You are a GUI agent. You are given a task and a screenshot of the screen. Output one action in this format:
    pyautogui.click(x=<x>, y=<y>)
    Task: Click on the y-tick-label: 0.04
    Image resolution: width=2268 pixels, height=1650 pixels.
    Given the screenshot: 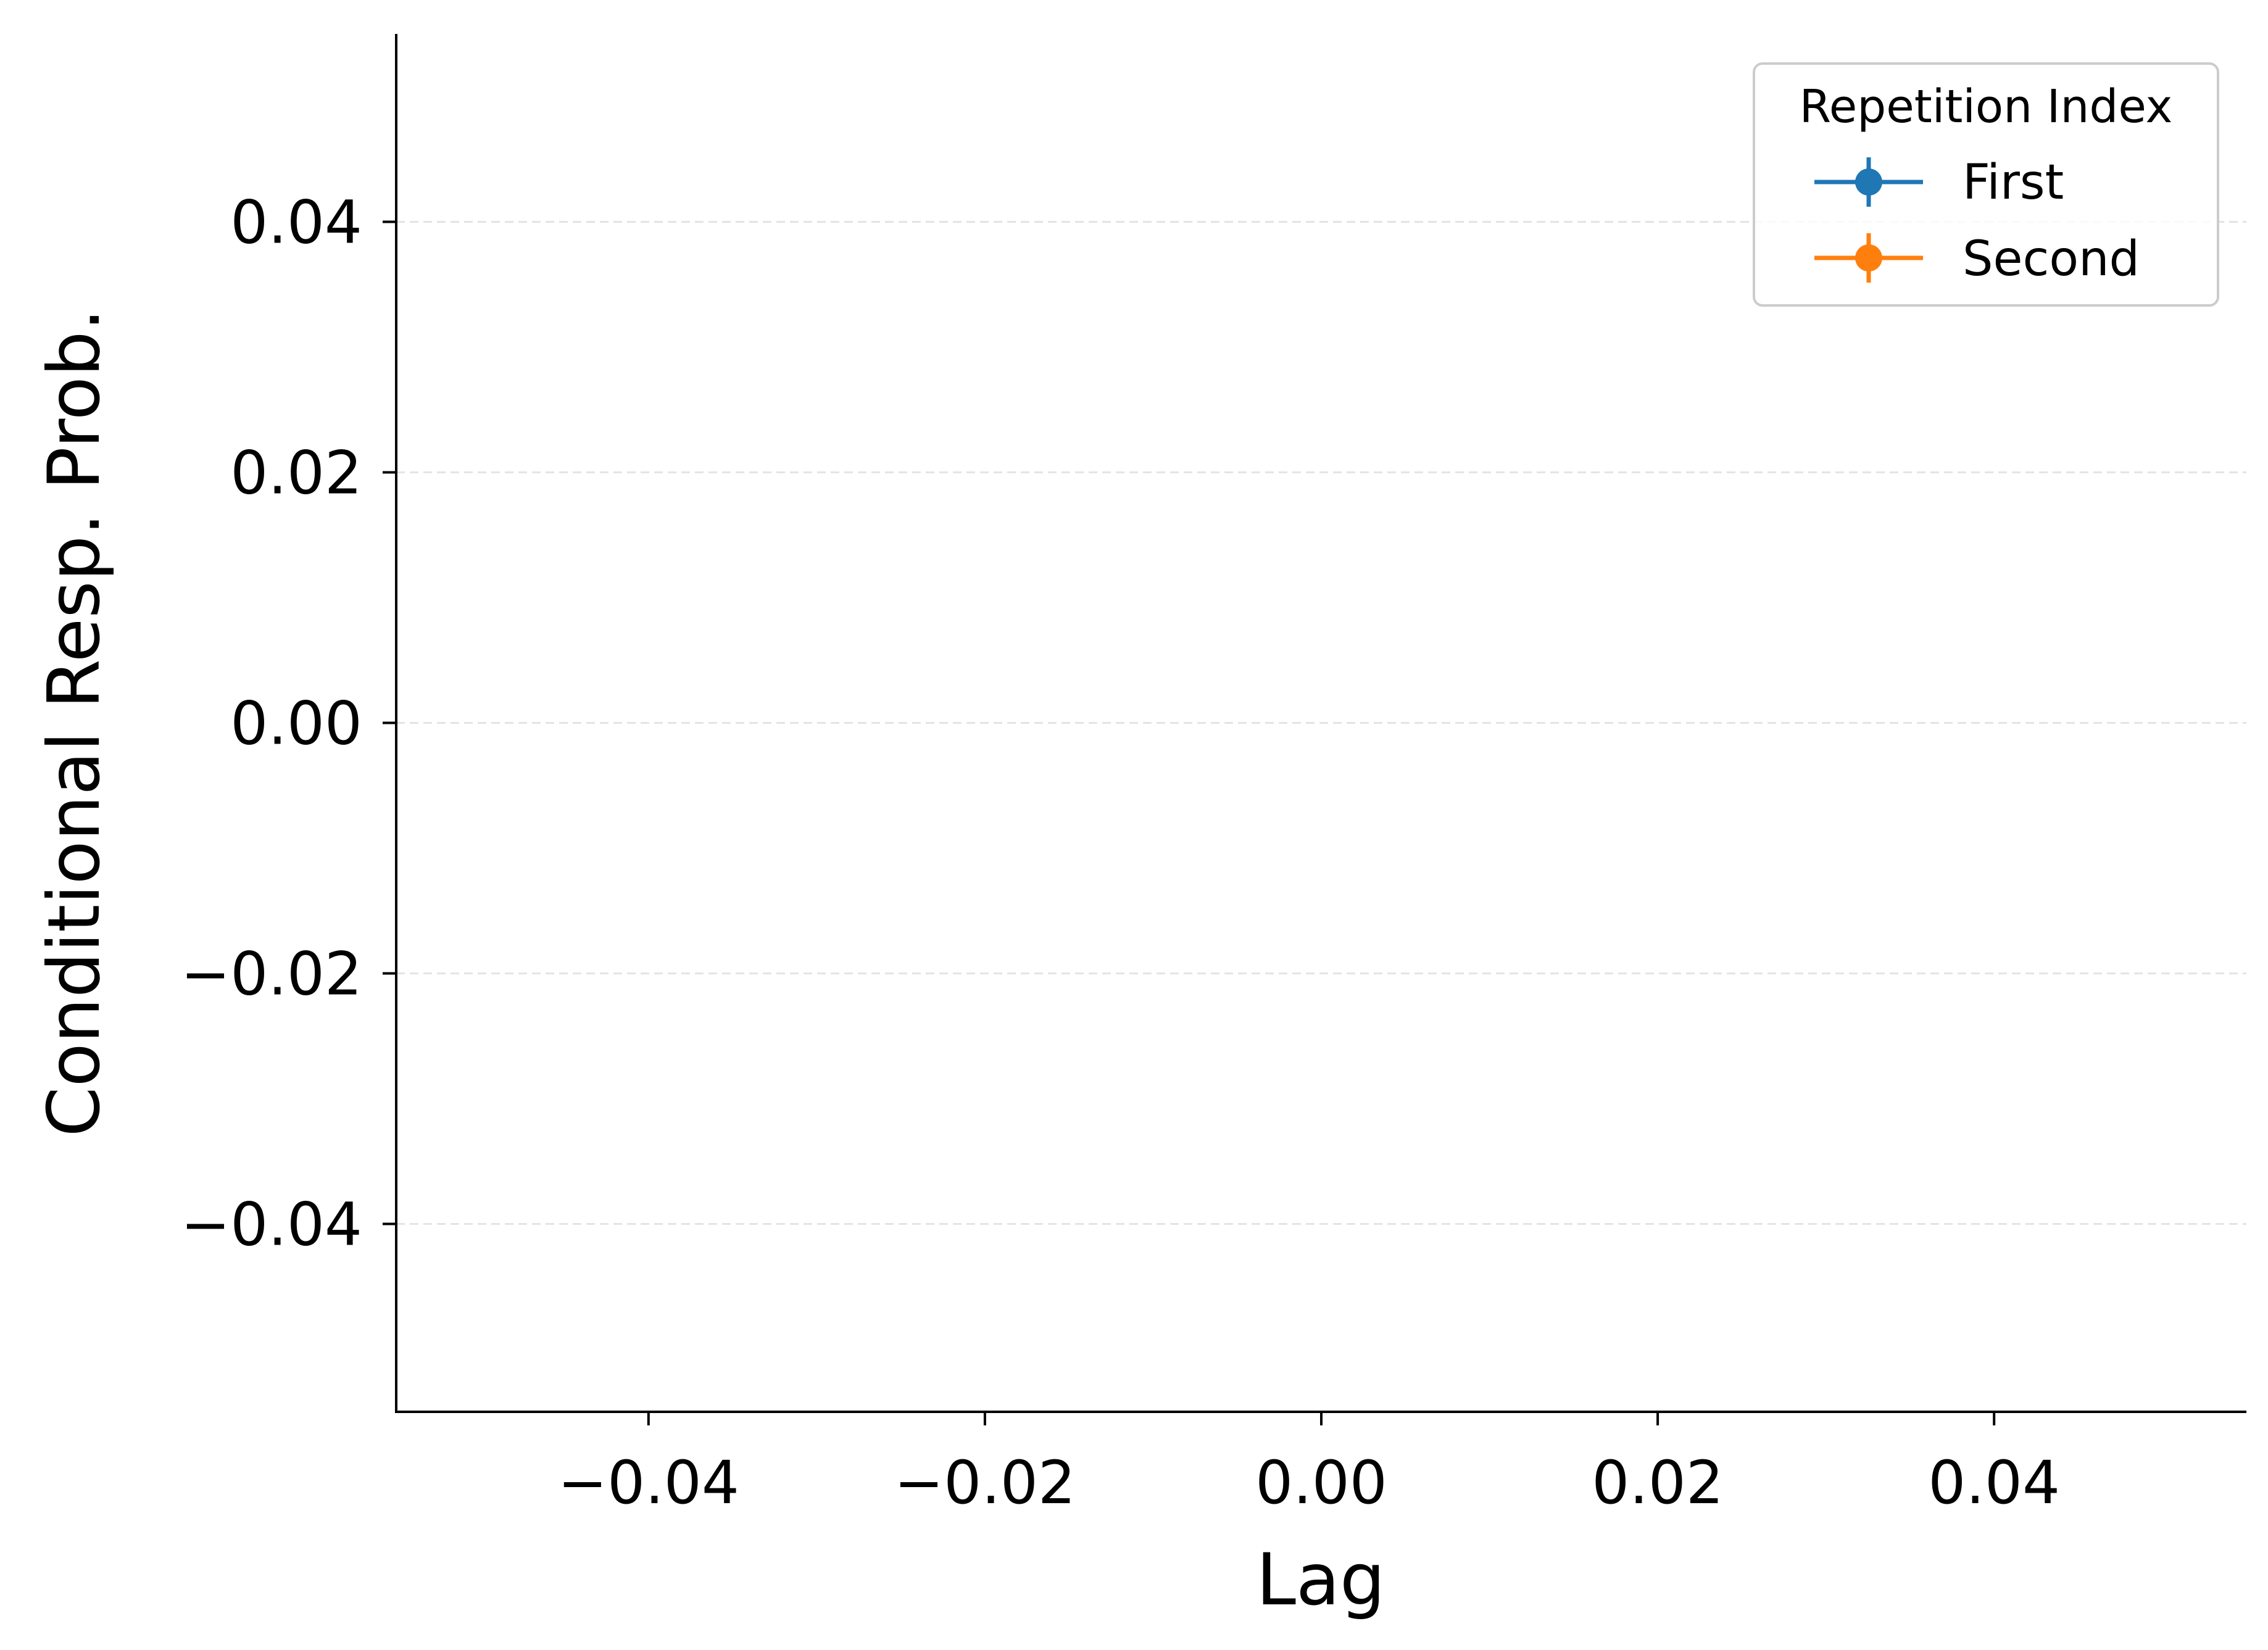 What is the action you would take?
    pyautogui.click(x=296, y=222)
    